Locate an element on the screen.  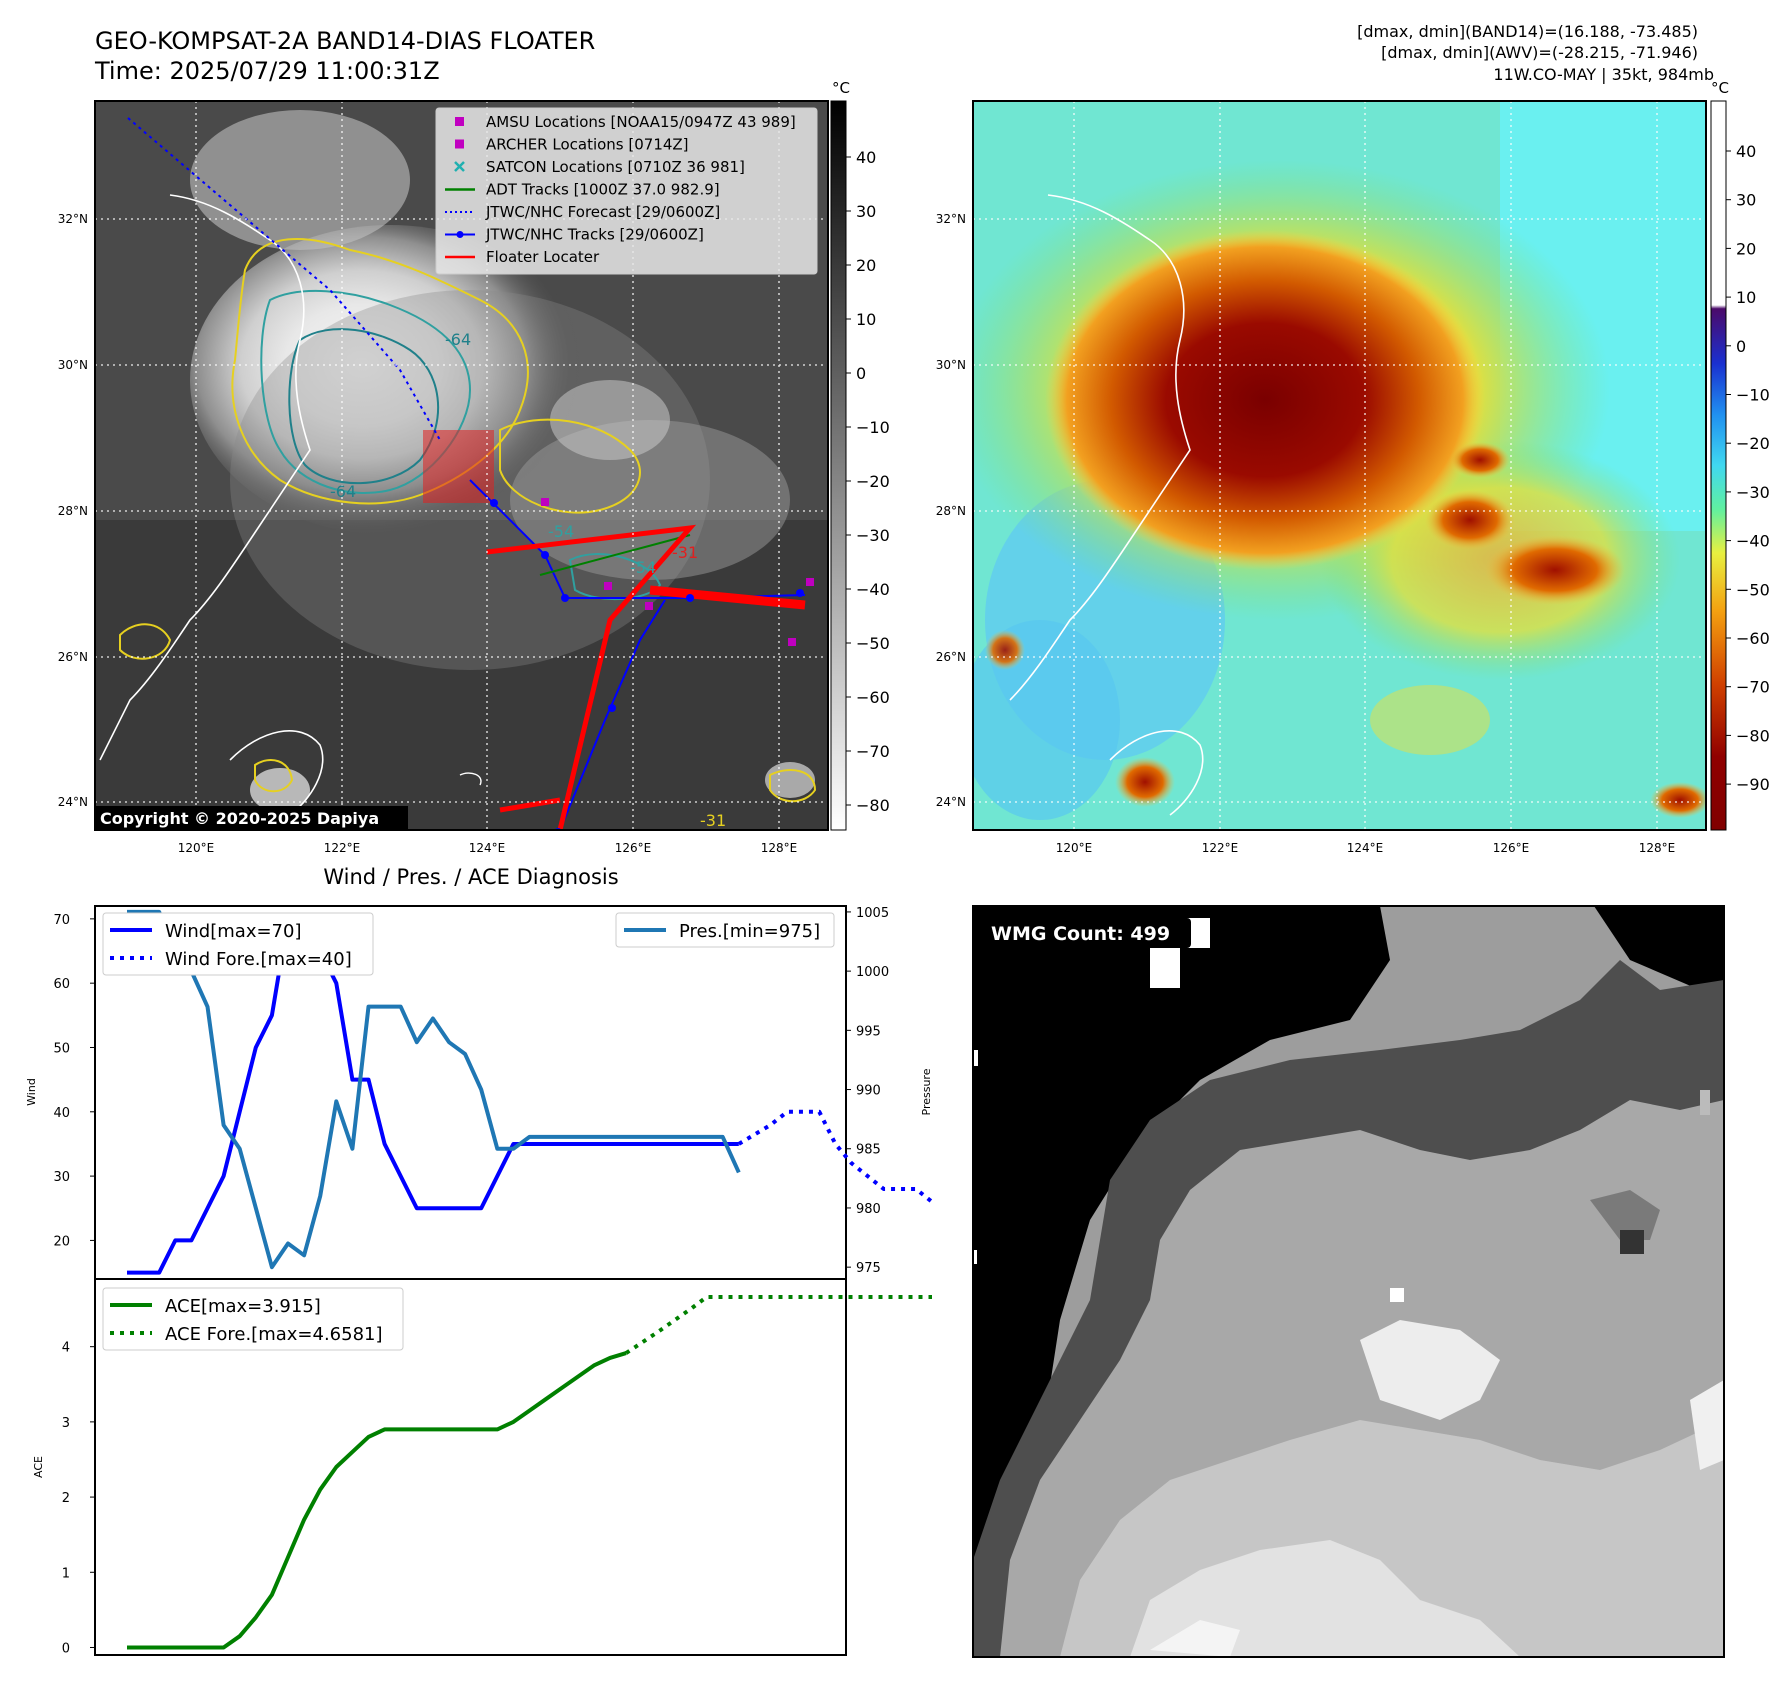
legend-label: Wind[max=70] is located at coordinates (233, 931).